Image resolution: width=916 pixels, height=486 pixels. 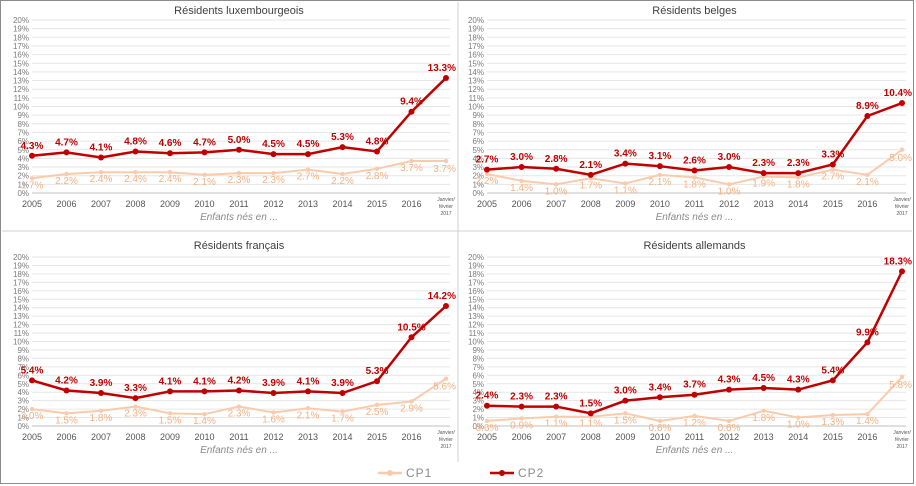 What do you see at coordinates (23, 150) in the screenshot?
I see `y-tick-label: 5%` at bounding box center [23, 150].